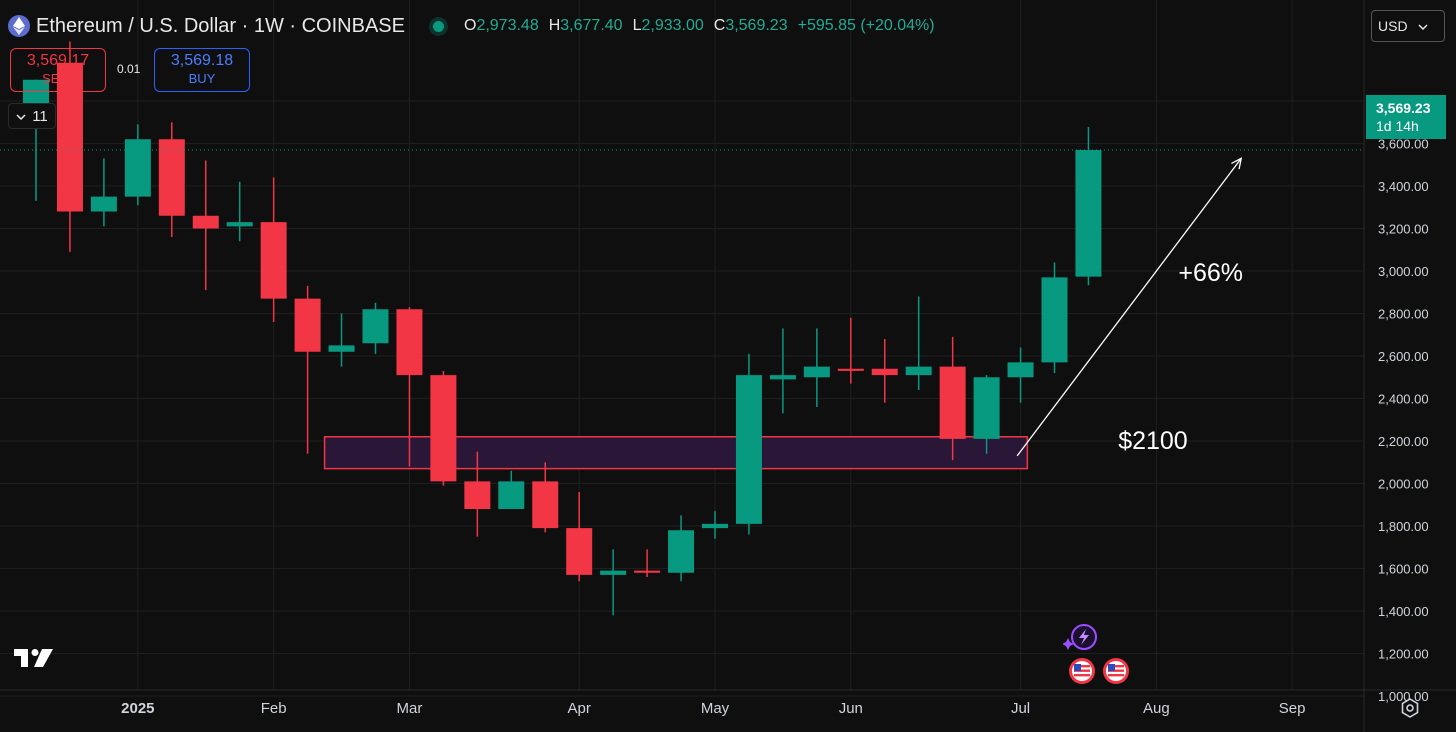 This screenshot has height=732, width=1456. What do you see at coordinates (866, 25) in the screenshot?
I see `price-change: +595.85 (+20.04%)` at bounding box center [866, 25].